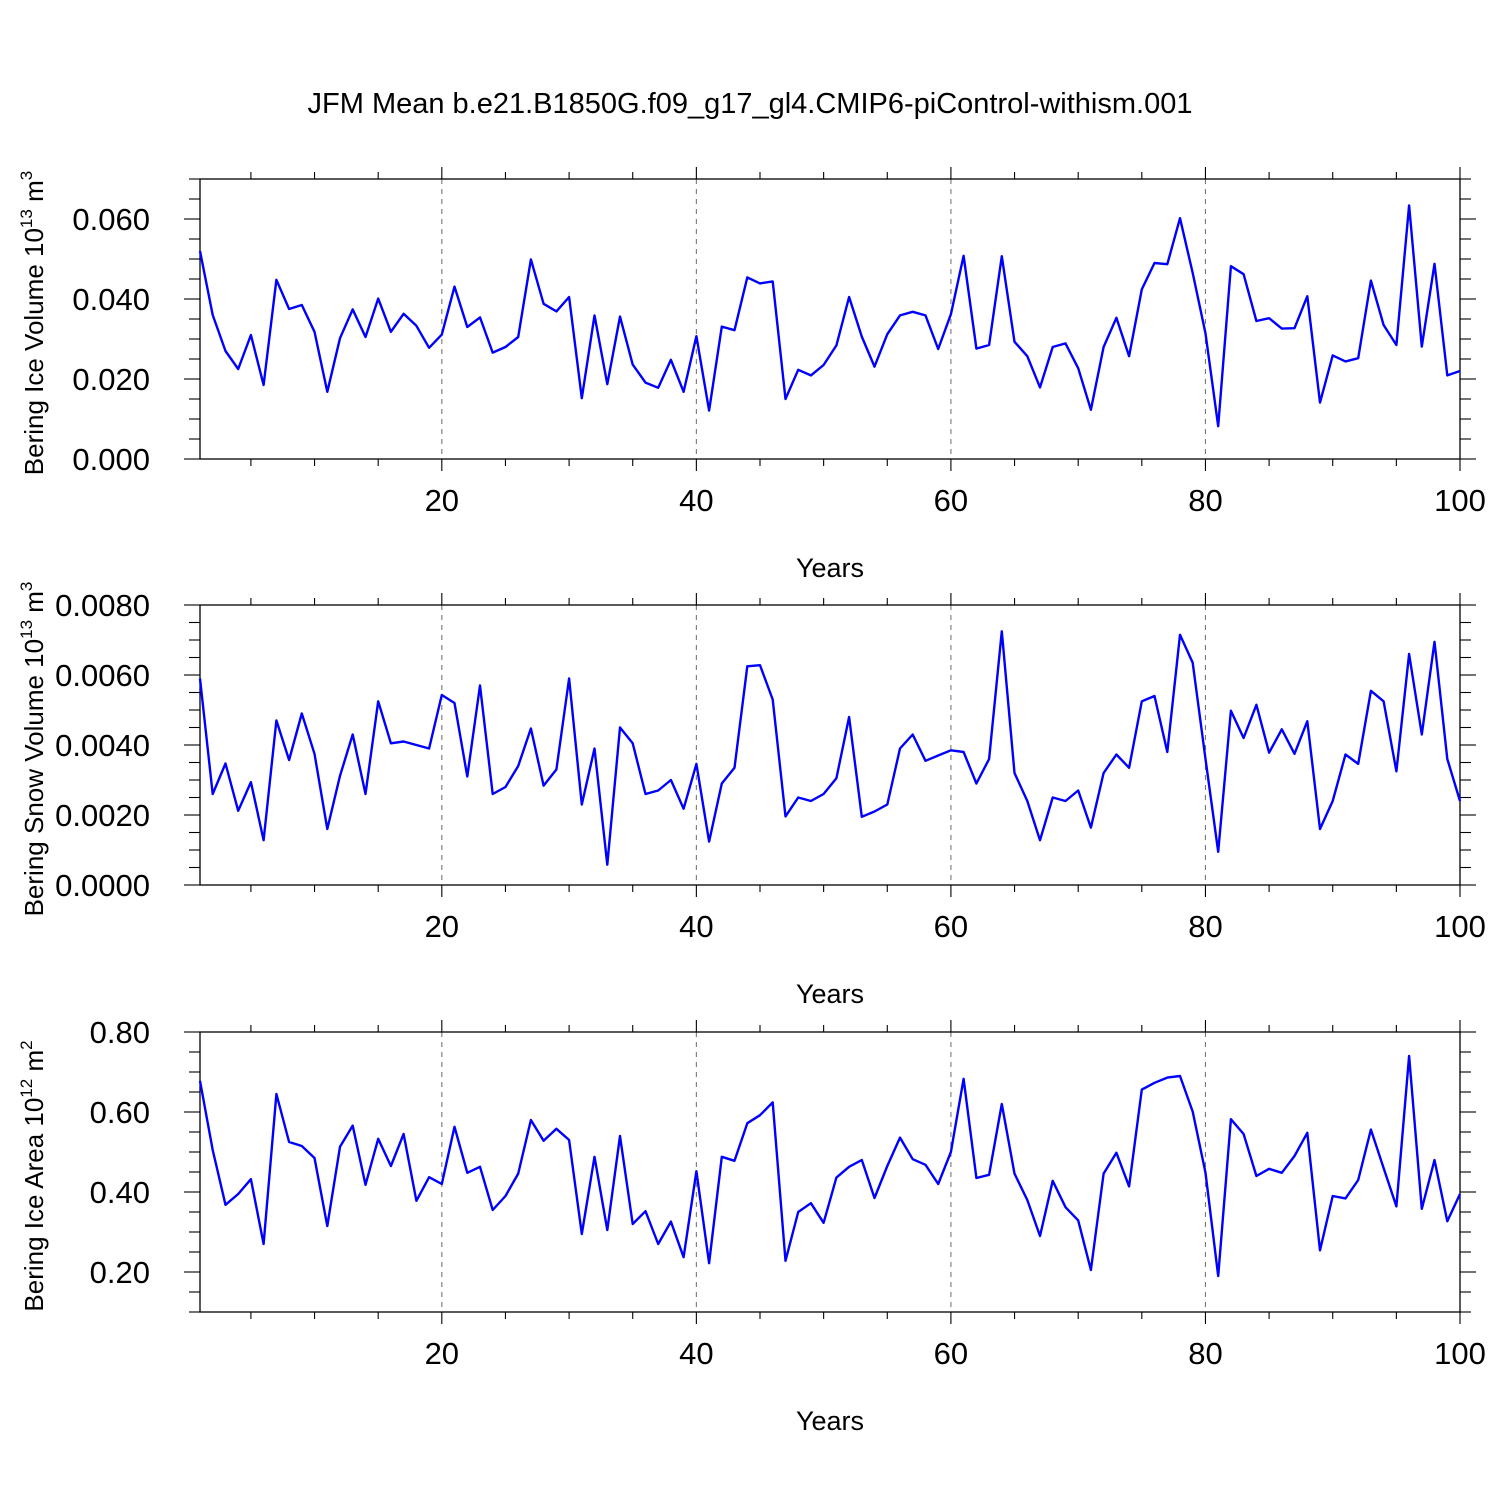  I want to click on y-tick-label: 0.0060, so click(102, 675).